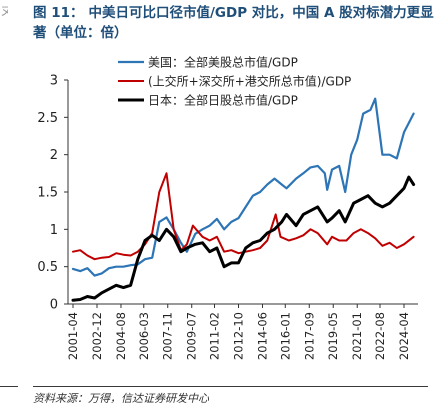 This screenshot has height=416, width=443. What do you see at coordinates (47, 193) in the screenshot?
I see `y-tick-label: 1.5` at bounding box center [47, 193].